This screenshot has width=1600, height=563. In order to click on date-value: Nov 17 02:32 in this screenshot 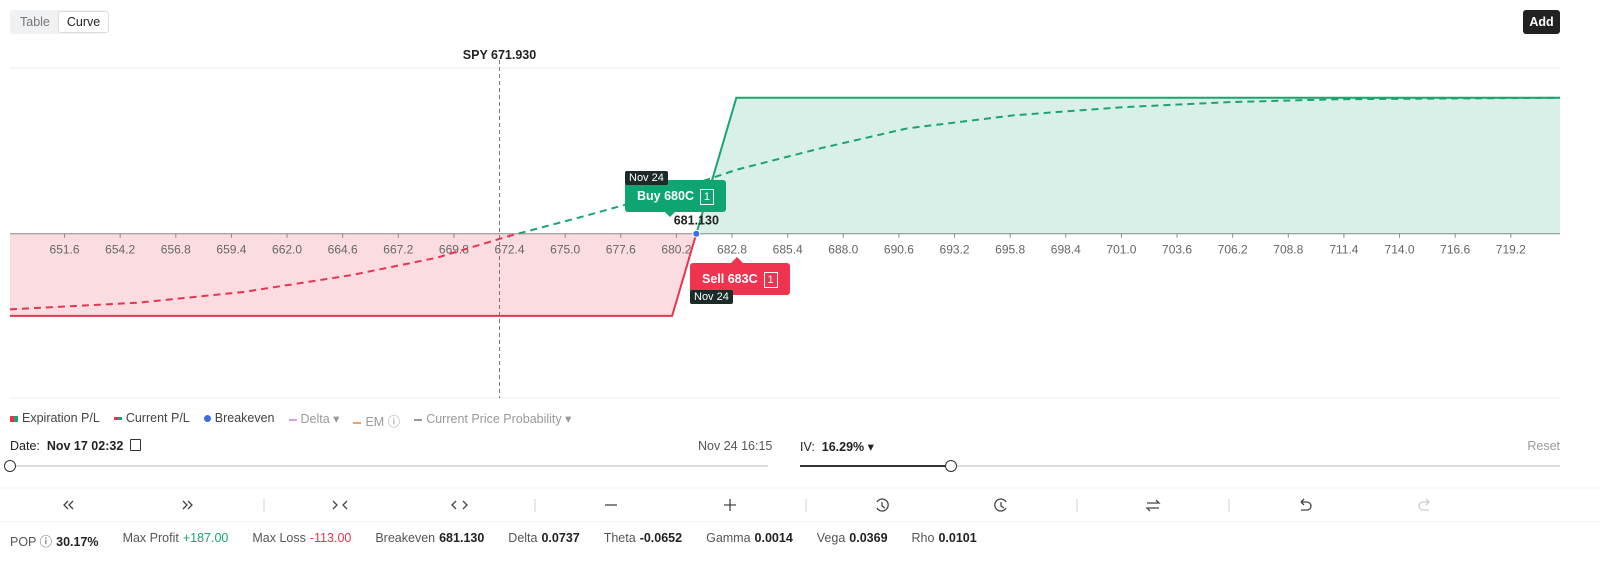, I will do `click(85, 446)`.